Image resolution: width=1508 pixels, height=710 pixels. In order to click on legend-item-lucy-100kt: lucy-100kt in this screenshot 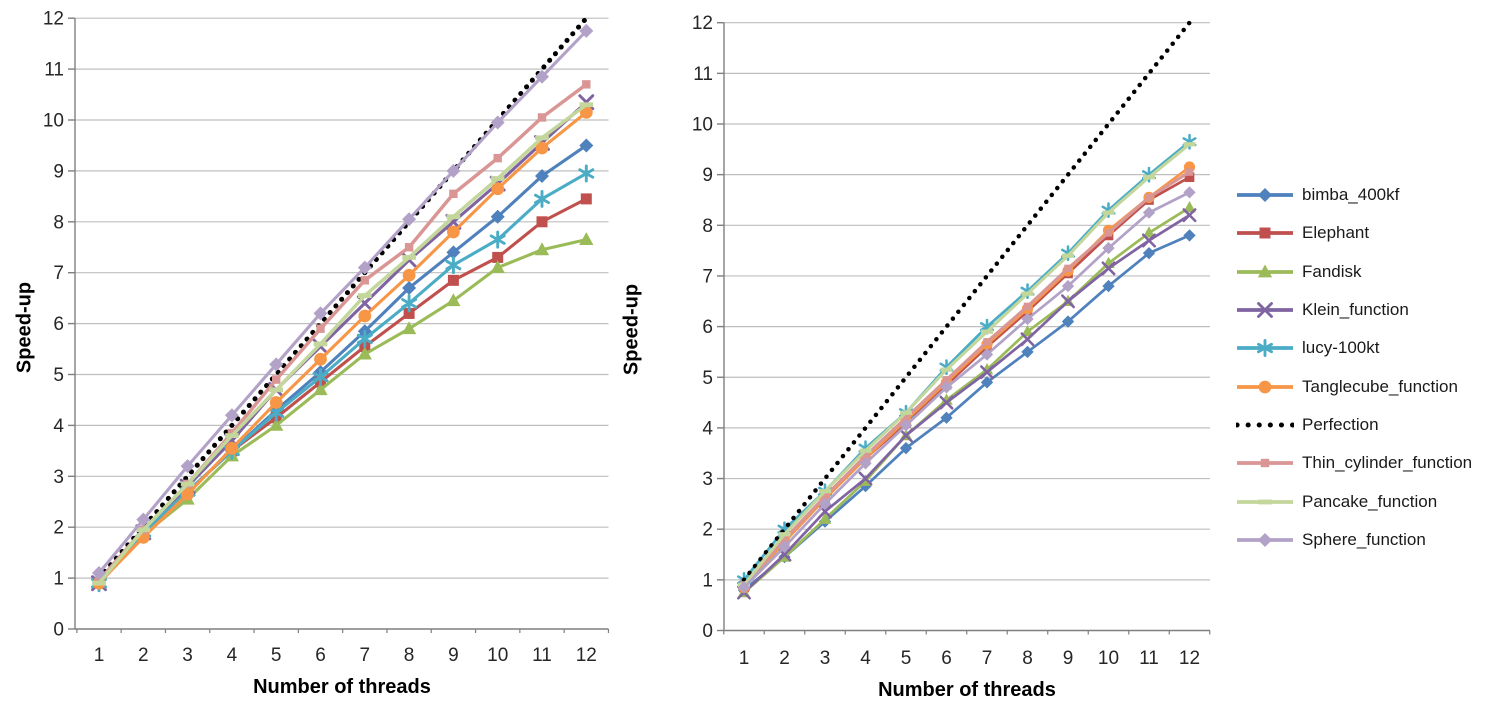, I will do `click(1354, 348)`.